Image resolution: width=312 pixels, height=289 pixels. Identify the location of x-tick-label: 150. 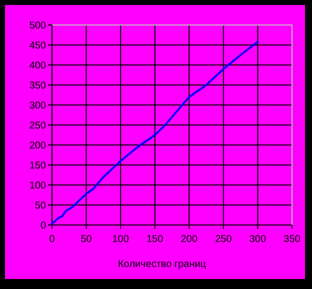
(155, 239).